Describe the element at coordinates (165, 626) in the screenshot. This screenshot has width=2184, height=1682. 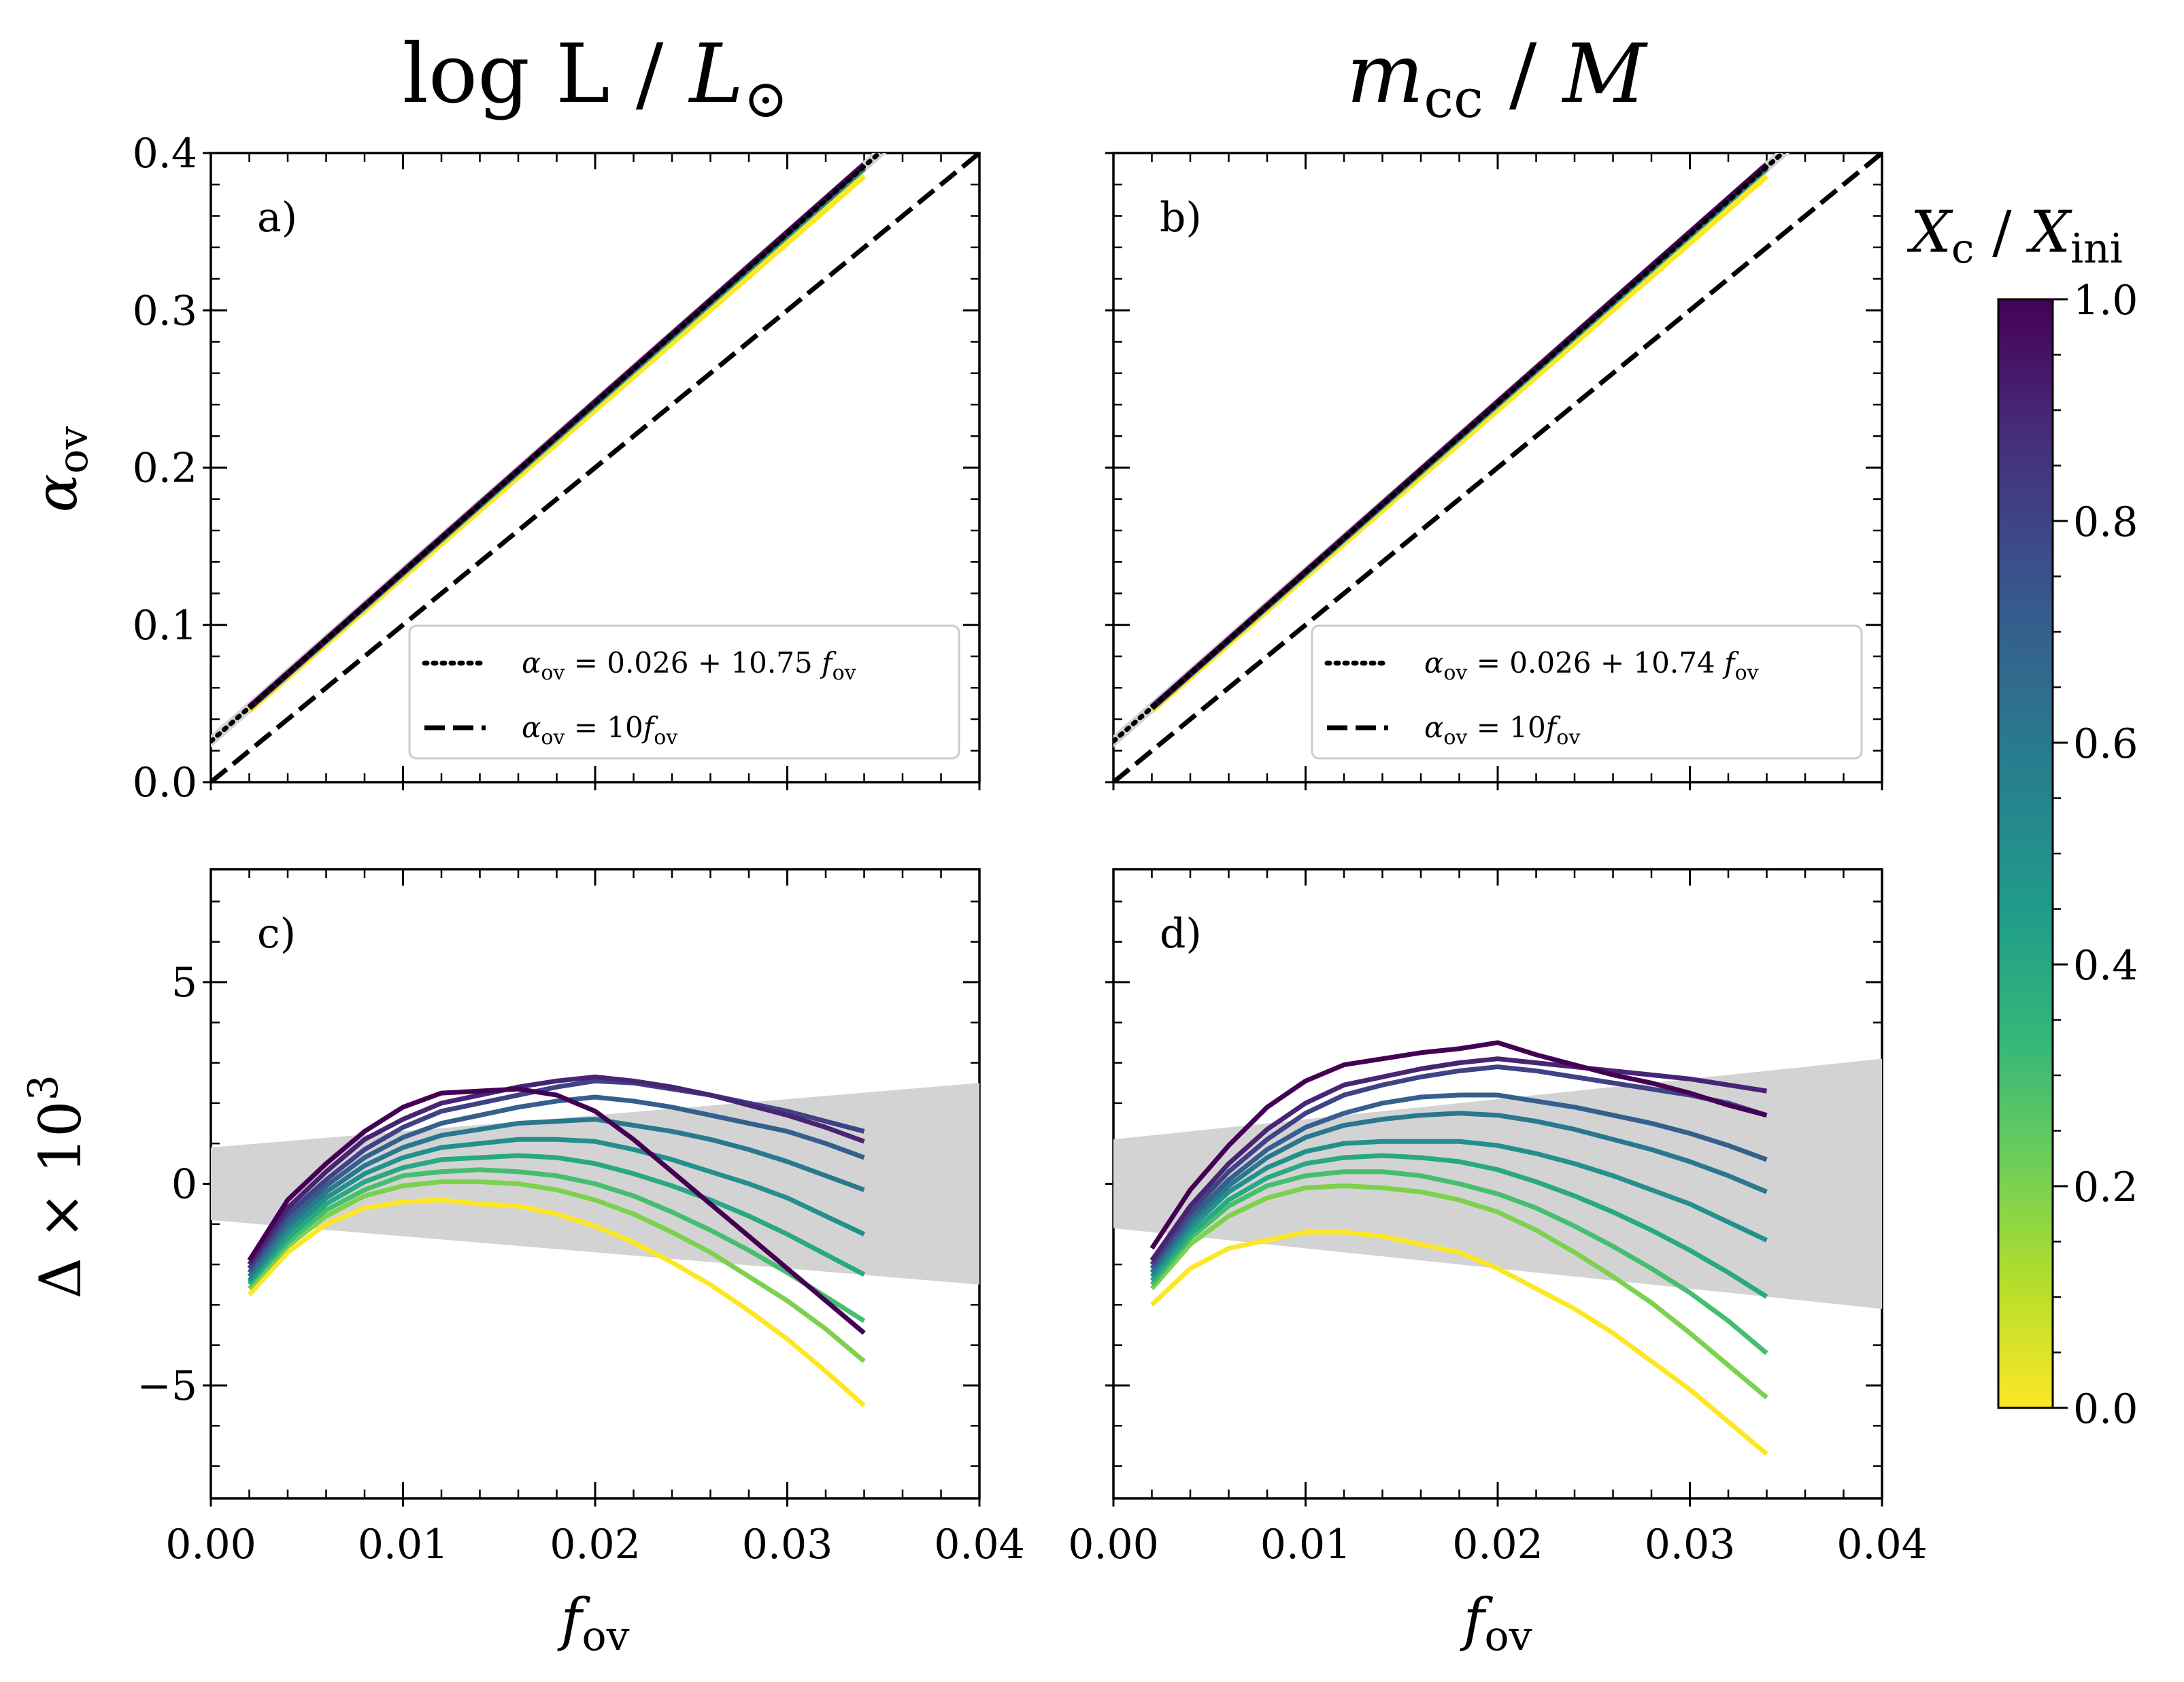
I see `y-tick-label: 0.1` at that location.